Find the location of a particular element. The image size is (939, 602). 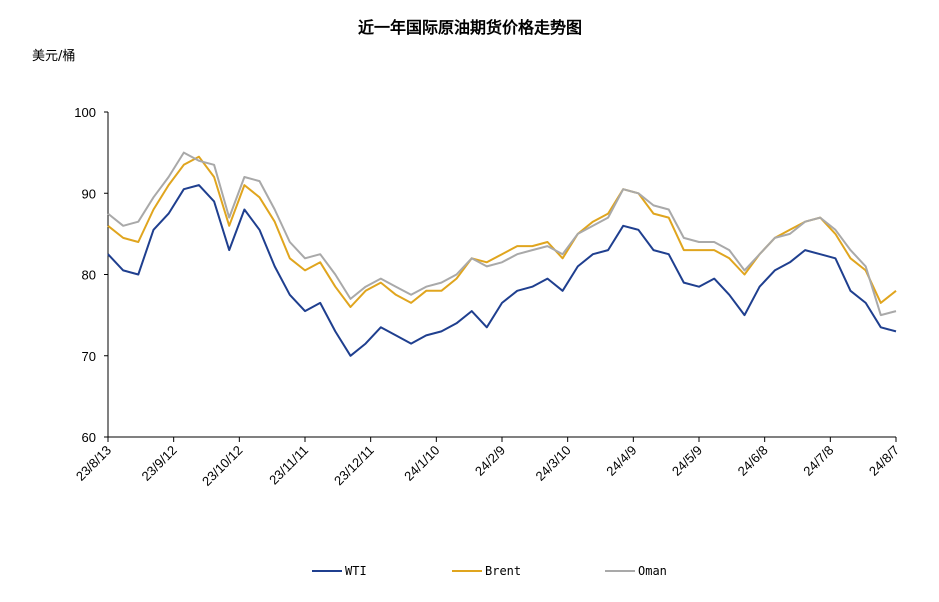

y-tick-label: 60 is located at coordinates (89, 437).